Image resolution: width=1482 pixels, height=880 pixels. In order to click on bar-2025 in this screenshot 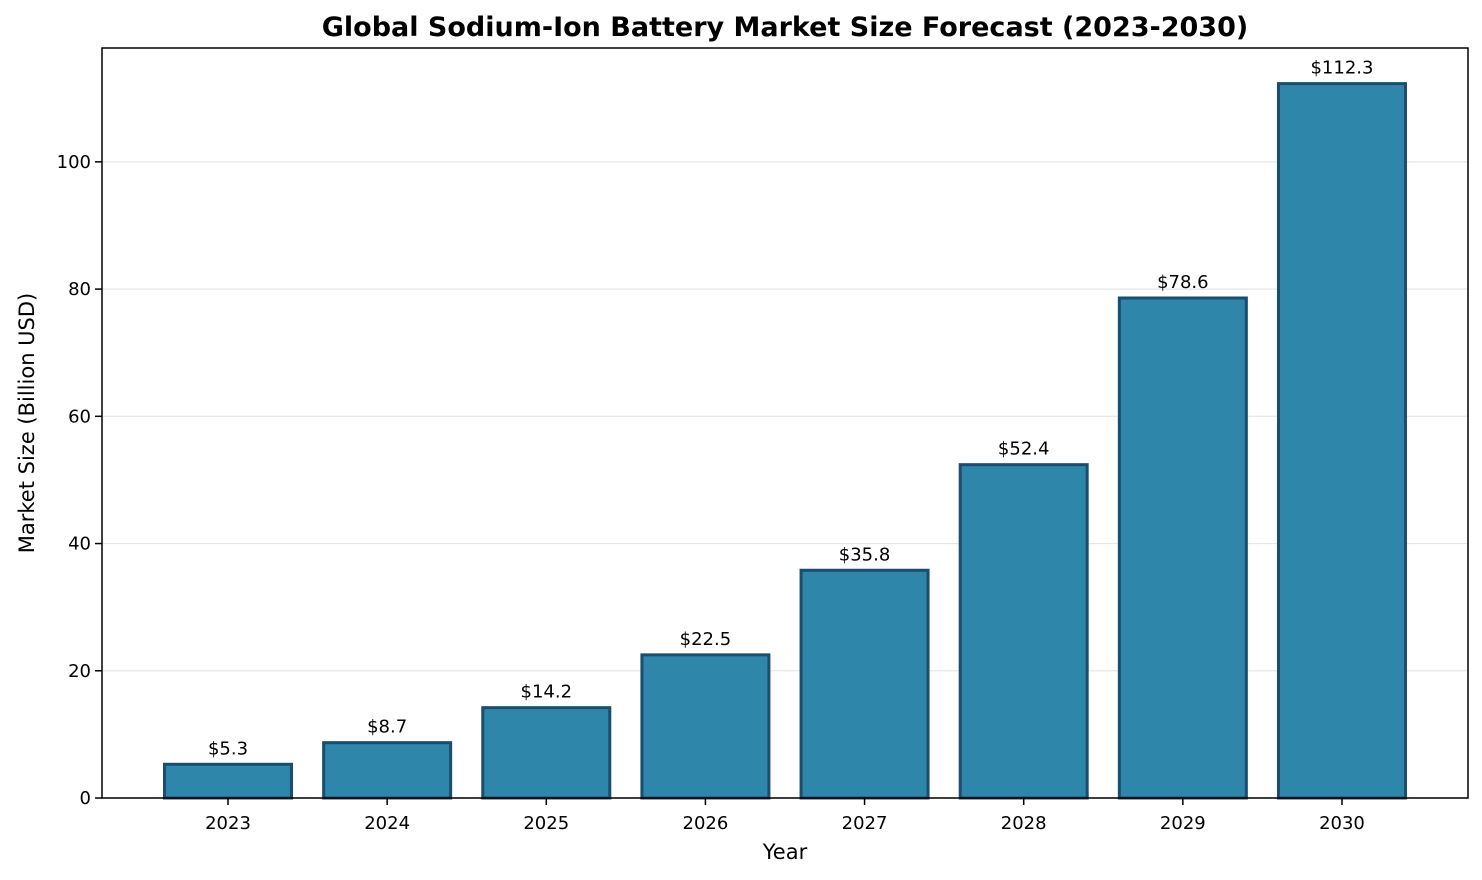, I will do `click(546, 753)`.